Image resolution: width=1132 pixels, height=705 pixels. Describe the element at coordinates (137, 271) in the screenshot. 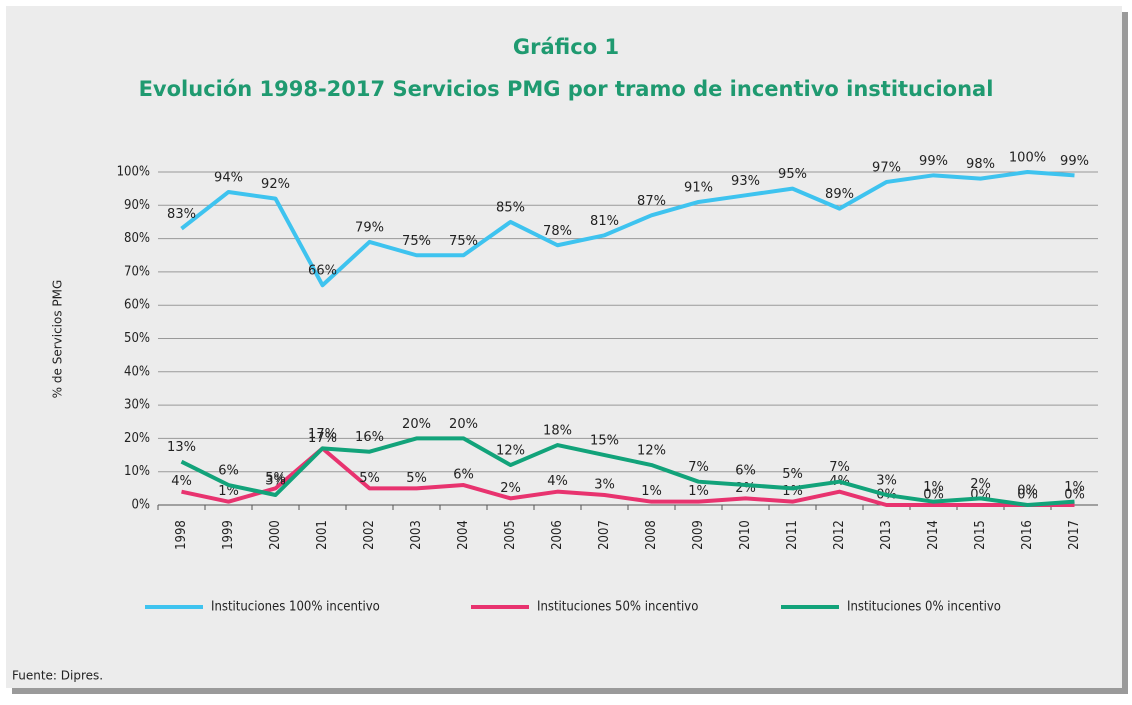

I see `y-tick-label: 70%` at that location.